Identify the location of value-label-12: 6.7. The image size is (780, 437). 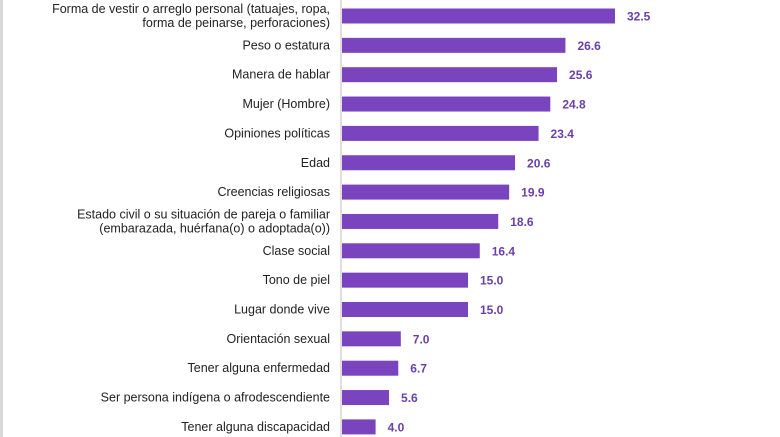
(418, 369).